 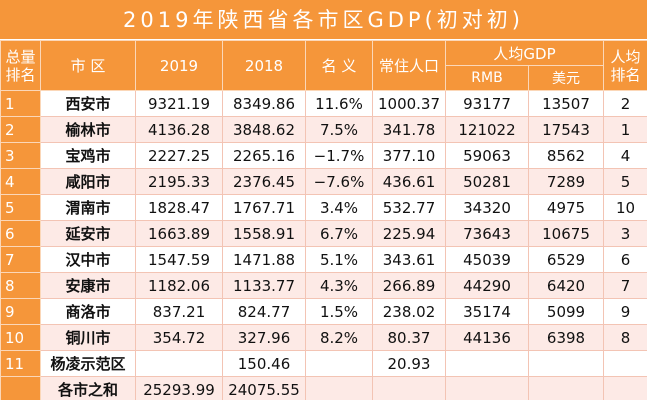 I want to click on header-cell: 总量排名, so click(x=20, y=65).